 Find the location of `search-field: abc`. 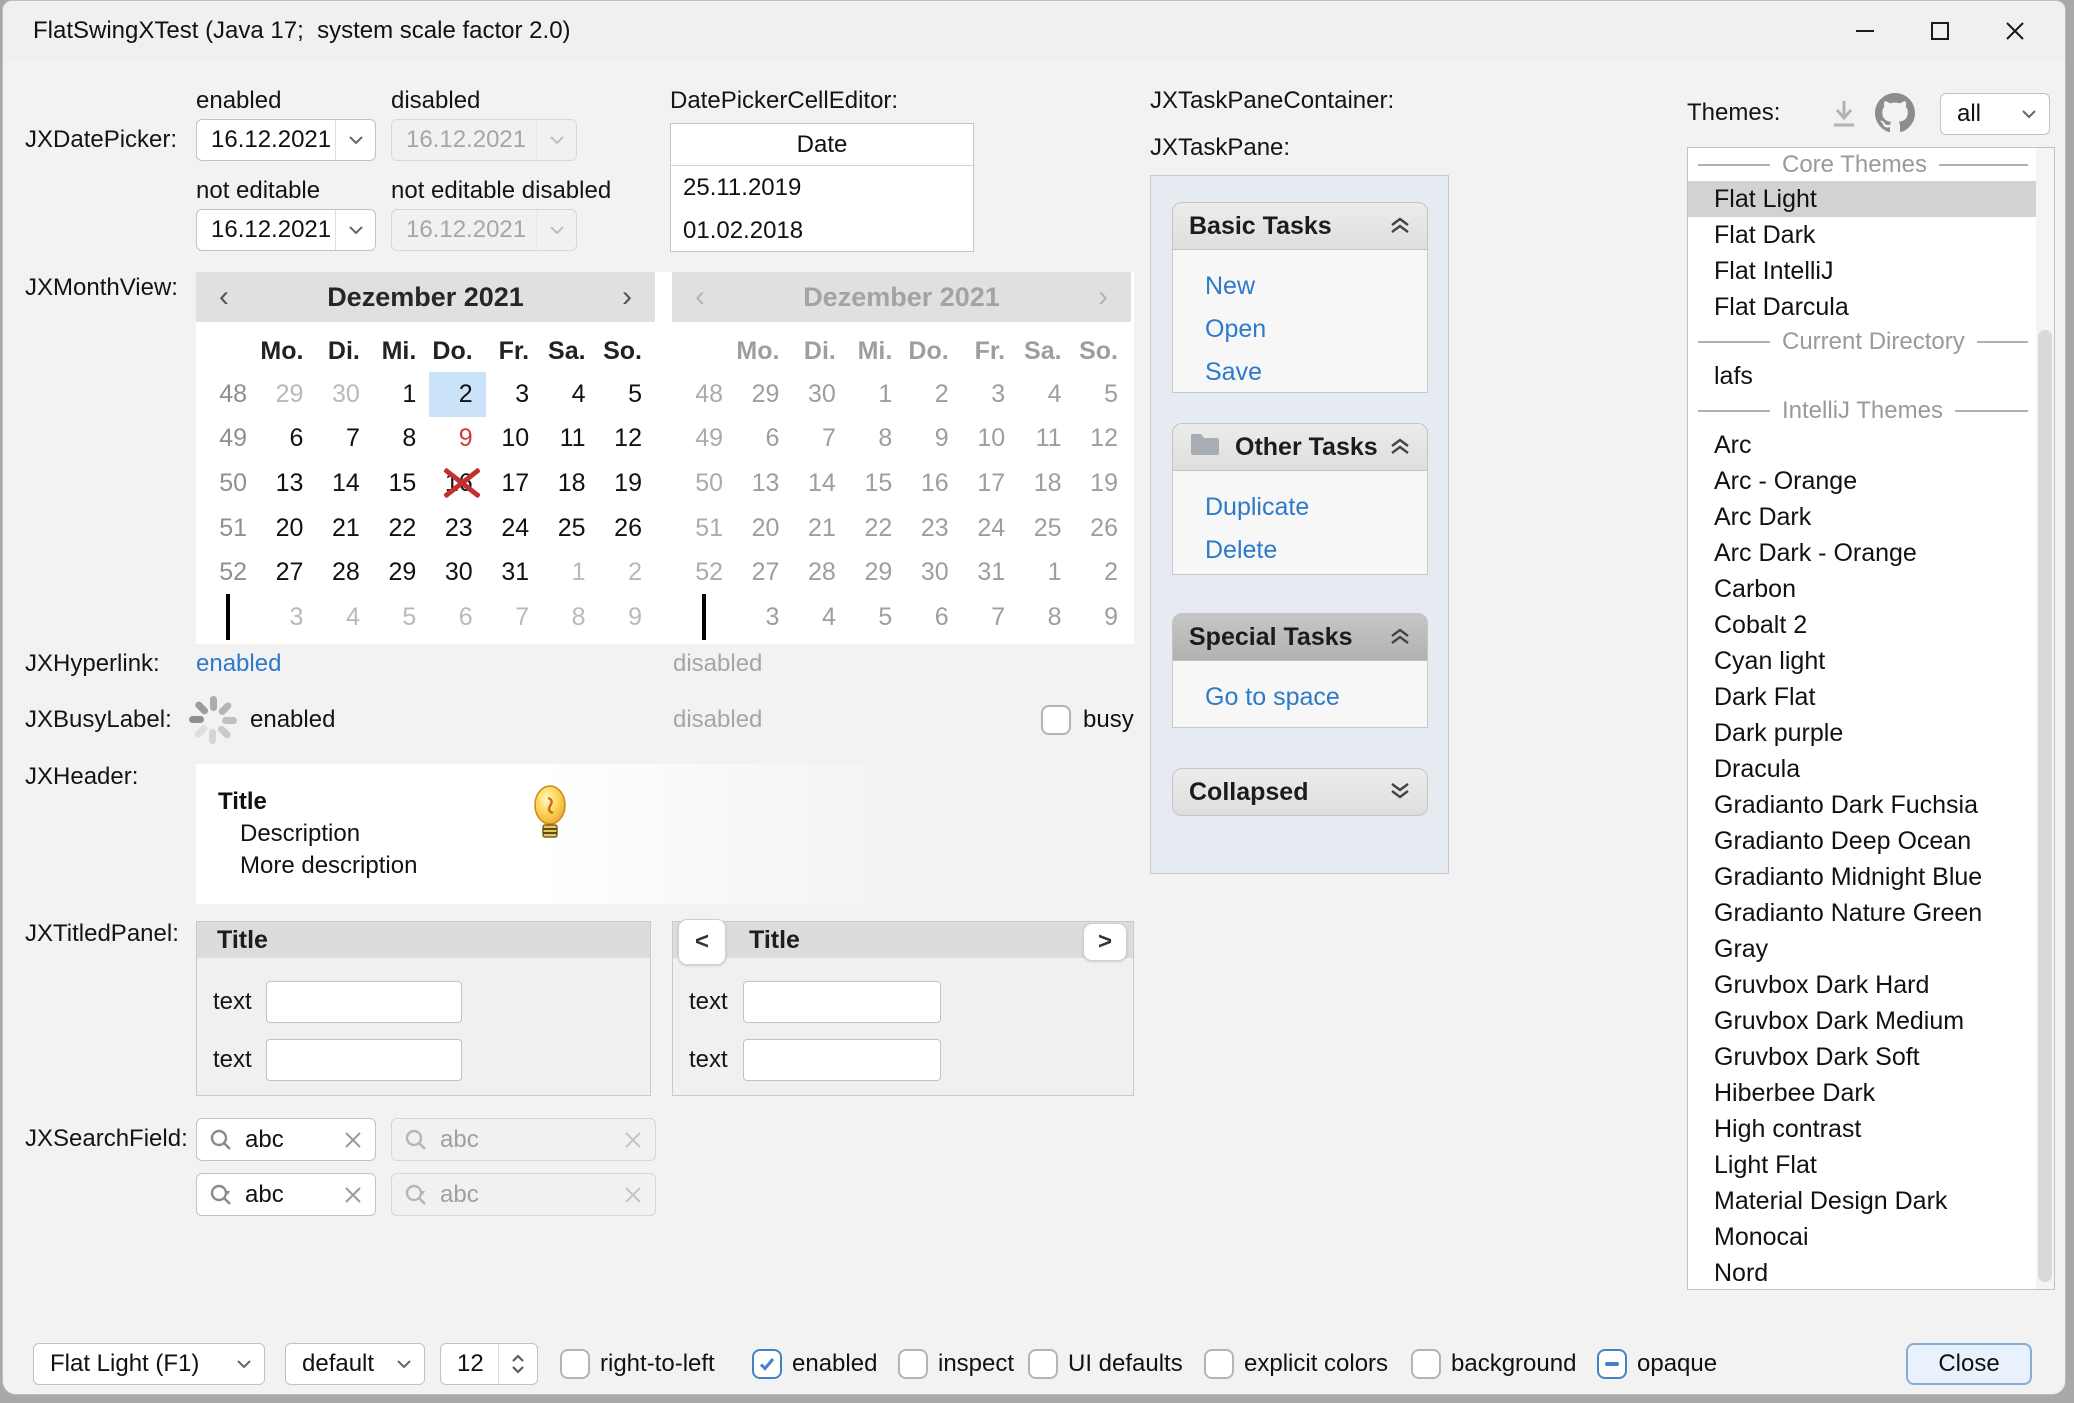

search-field: abc is located at coordinates (286, 1139).